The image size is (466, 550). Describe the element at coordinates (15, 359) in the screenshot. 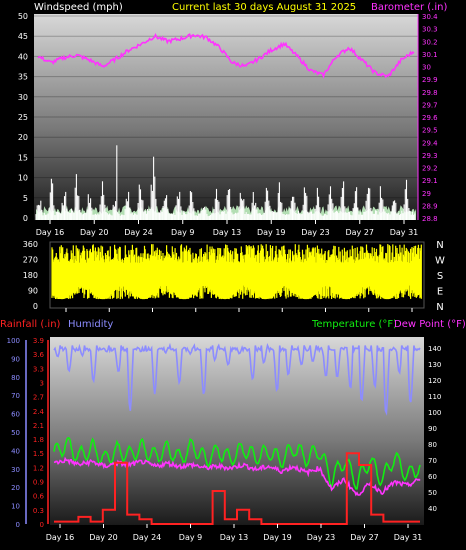

I see `humidity-tick-label: 90` at that location.